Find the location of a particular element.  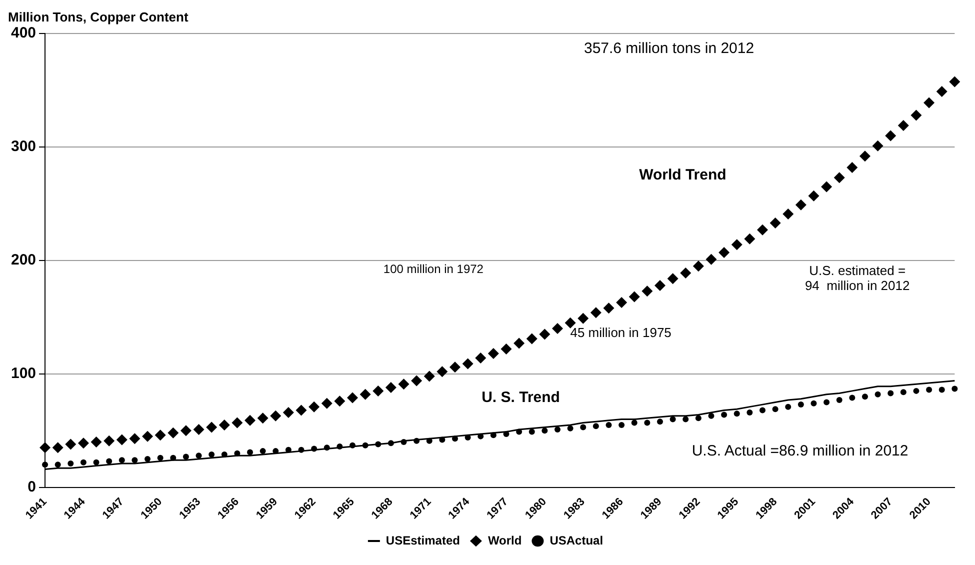

y-axis-title: Million Tons, Copper Content is located at coordinates (98, 16).